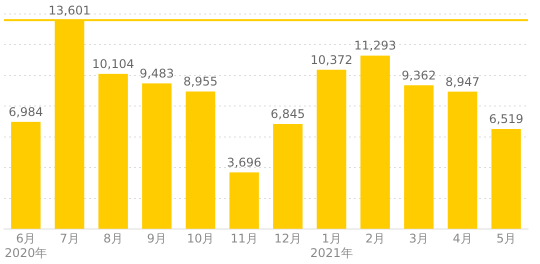 The image size is (540, 264). What do you see at coordinates (113, 64) in the screenshot?
I see `data-label: 10,104` at bounding box center [113, 64].